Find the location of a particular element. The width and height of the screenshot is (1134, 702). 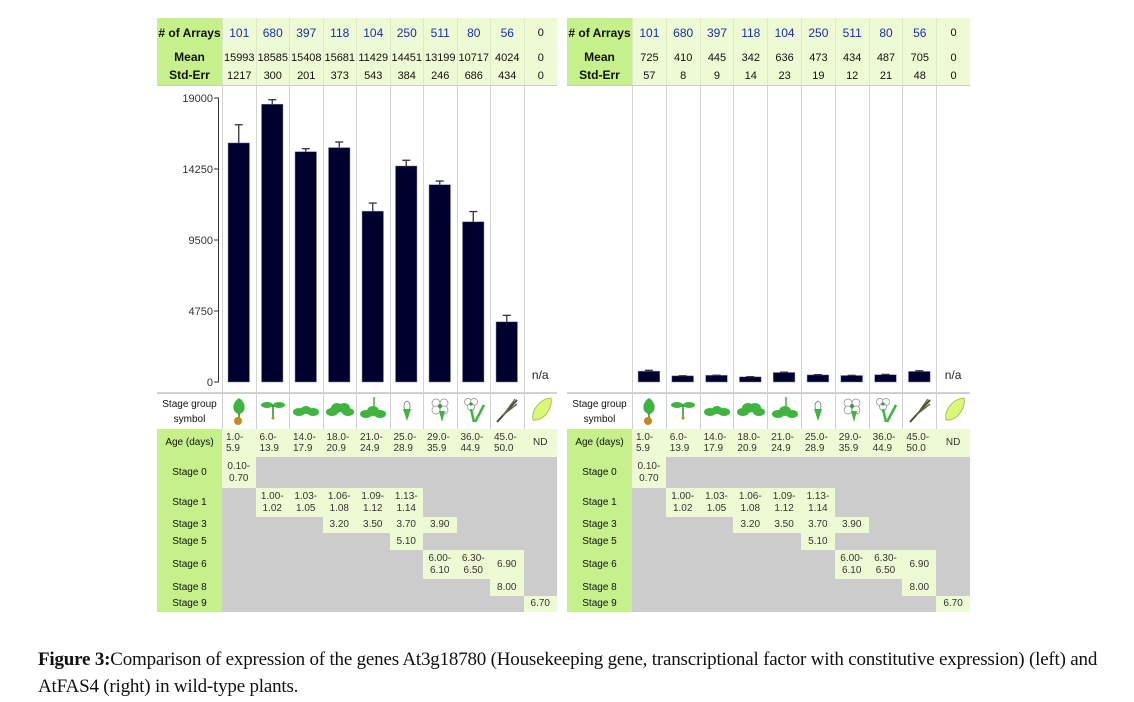

stage-label: Stage 5 is located at coordinates (189, 541).